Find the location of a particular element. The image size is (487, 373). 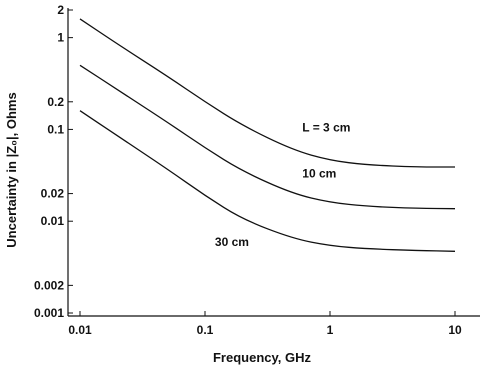

y-tick-label: 2 is located at coordinates (60, 10).